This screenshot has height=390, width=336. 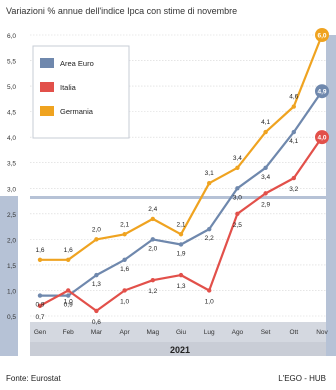 I want to click on data-label-area_euro: 3,4, so click(x=265, y=177).